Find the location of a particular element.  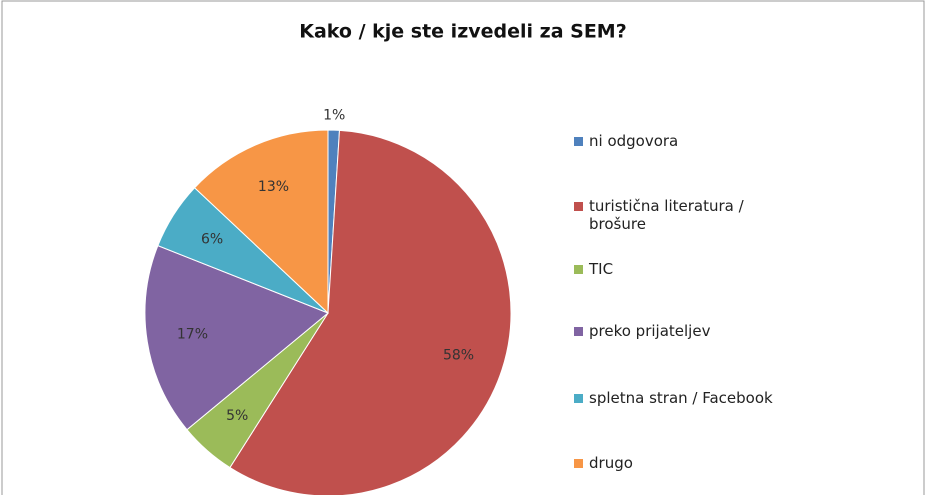

legend-label: ni odgovora is located at coordinates (634, 141).